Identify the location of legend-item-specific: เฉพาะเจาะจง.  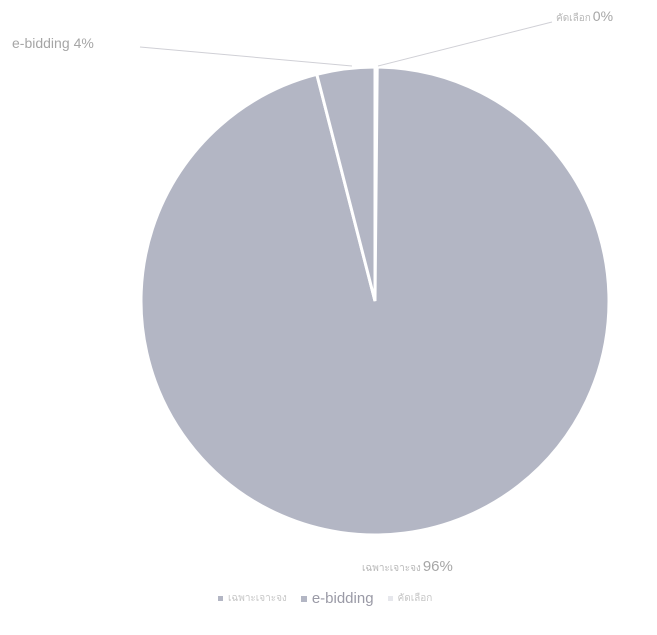
(252, 598).